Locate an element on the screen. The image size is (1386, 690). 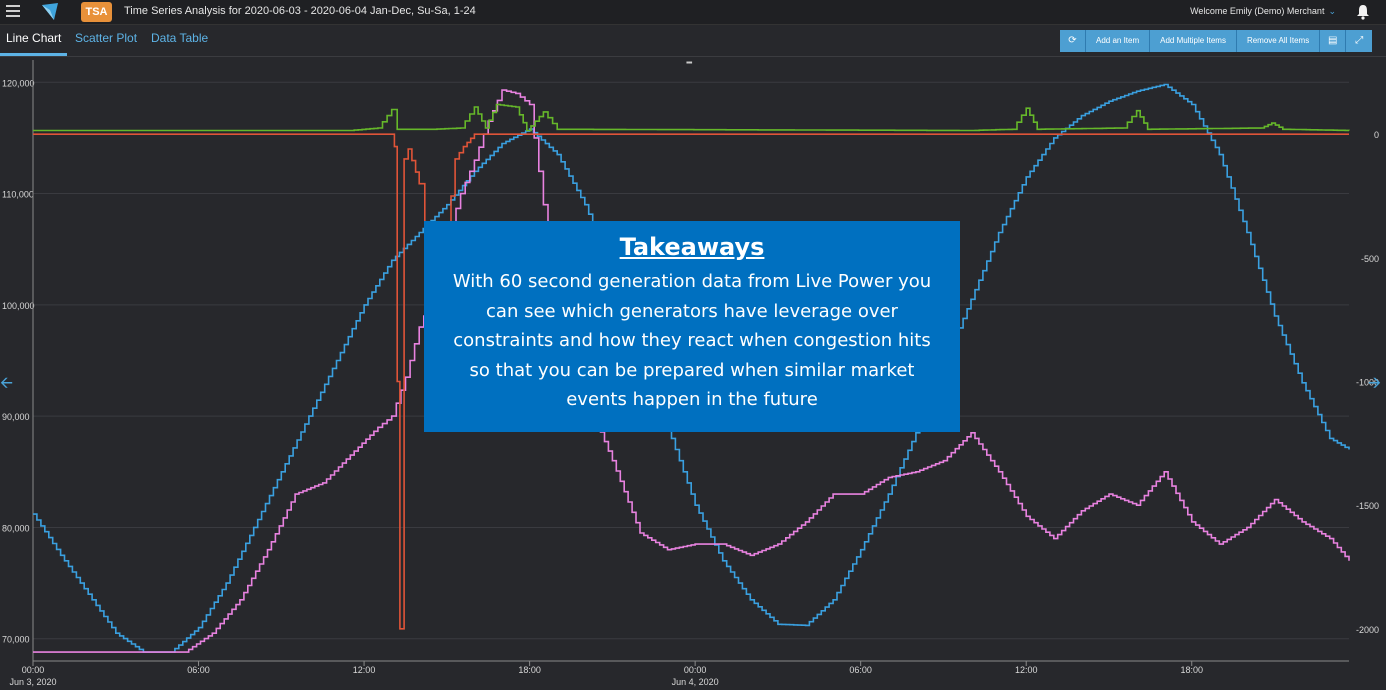
y-right-tick-label: -2000 is located at coordinates (1367, 630).